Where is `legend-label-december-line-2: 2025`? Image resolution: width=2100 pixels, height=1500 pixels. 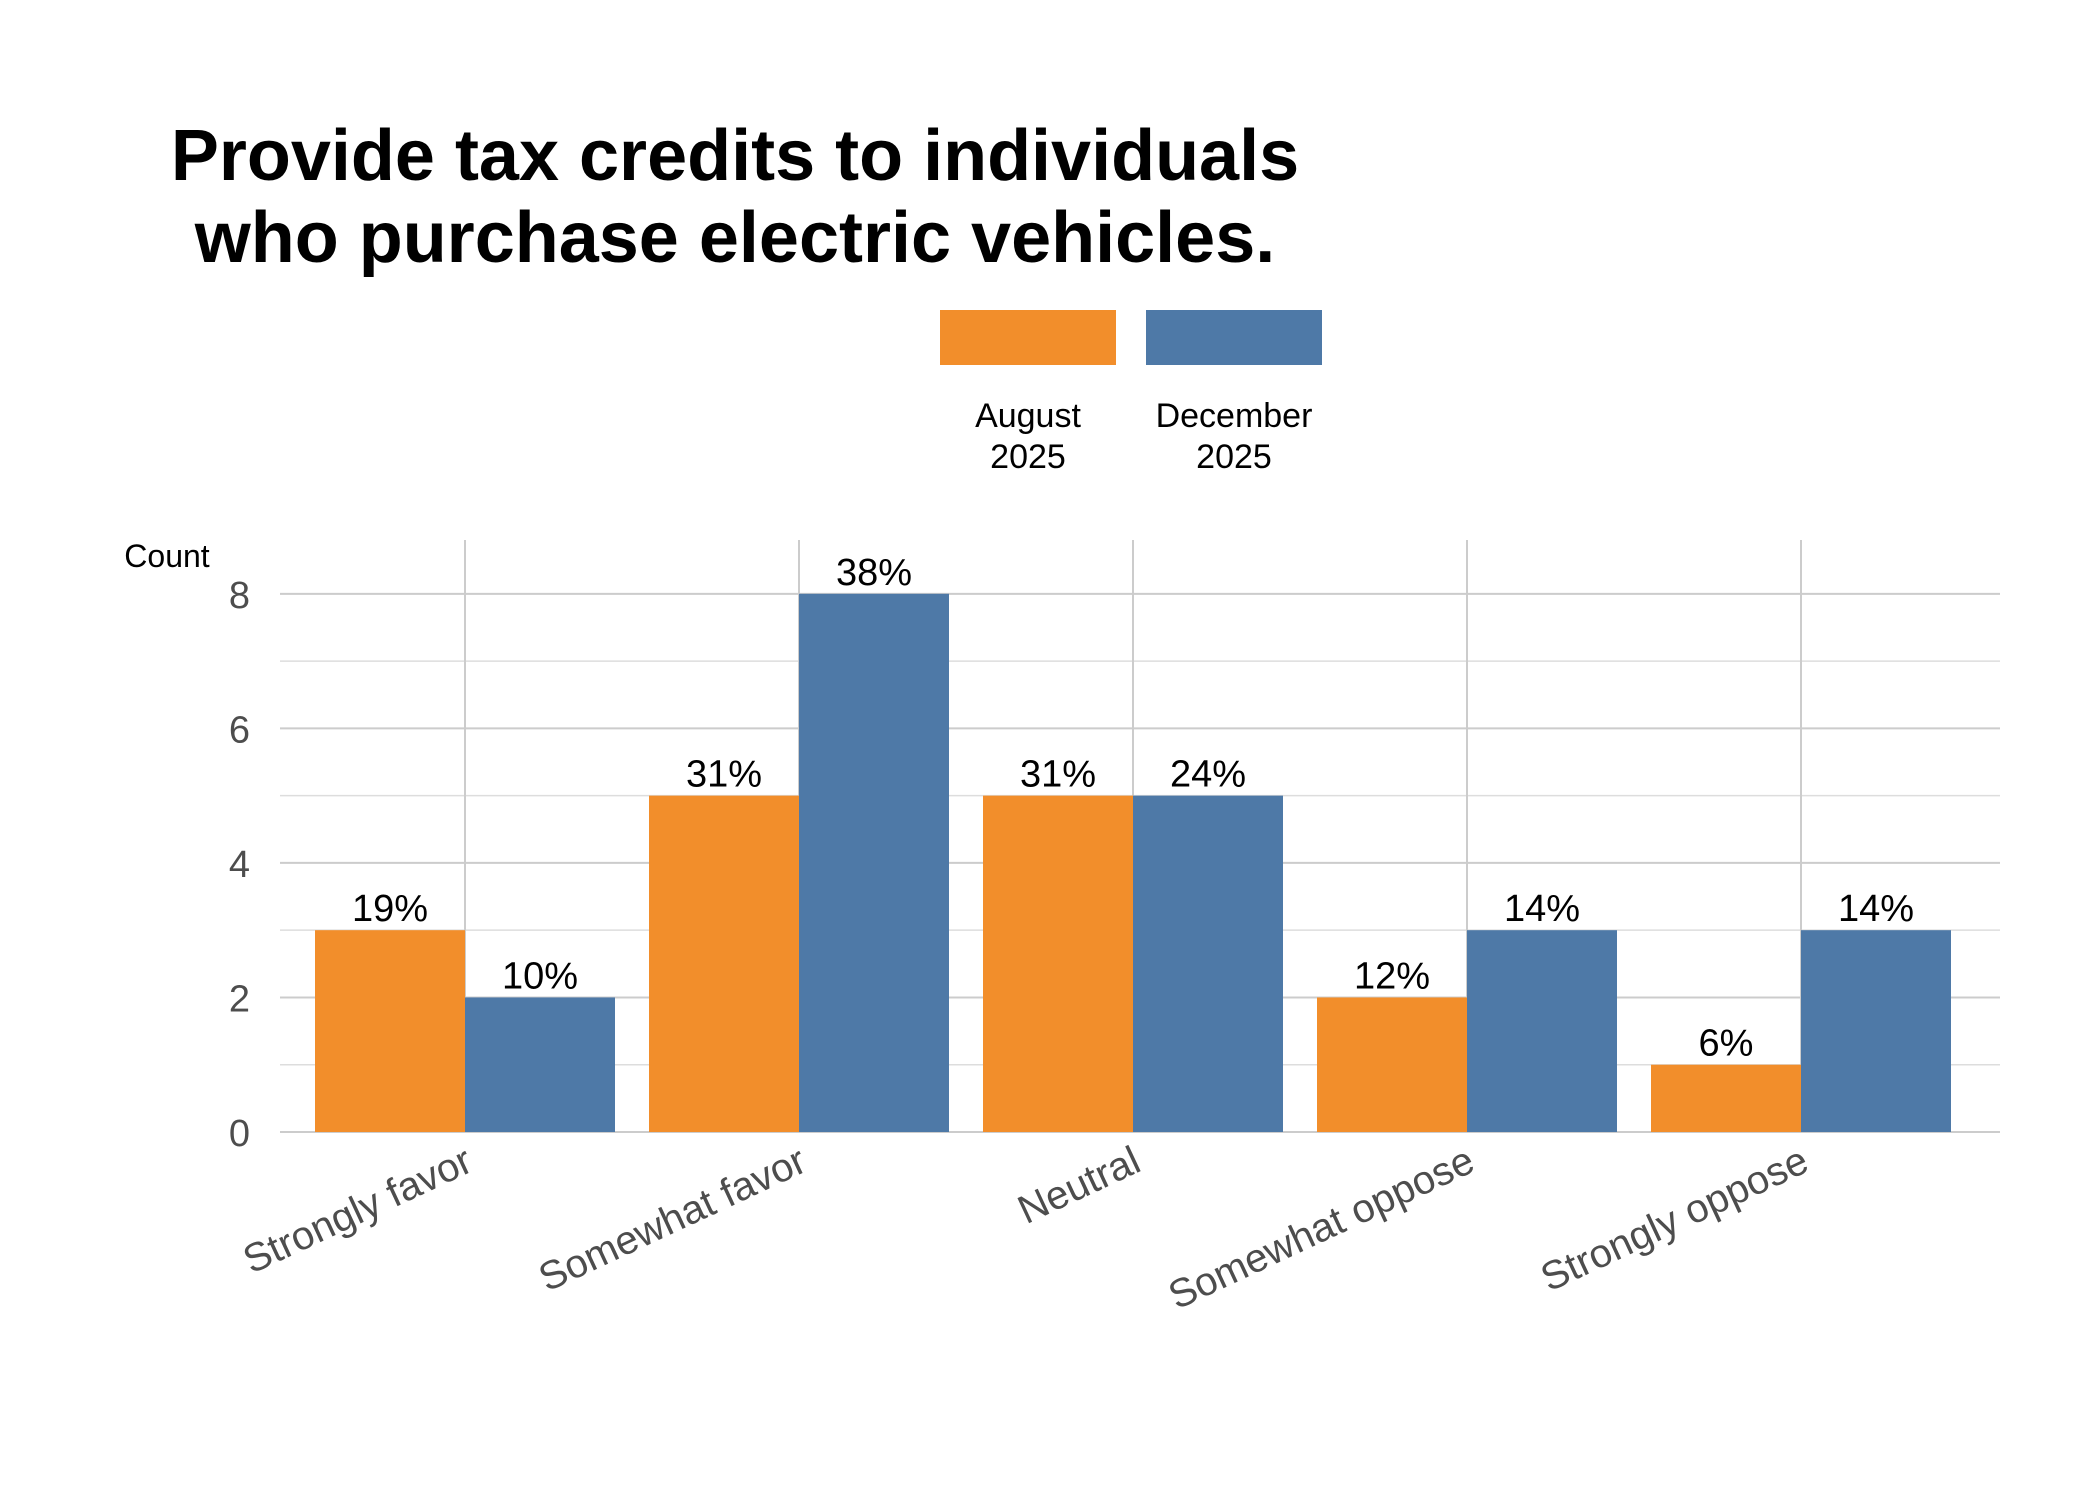
legend-label-december-line-2: 2025 is located at coordinates (1234, 457).